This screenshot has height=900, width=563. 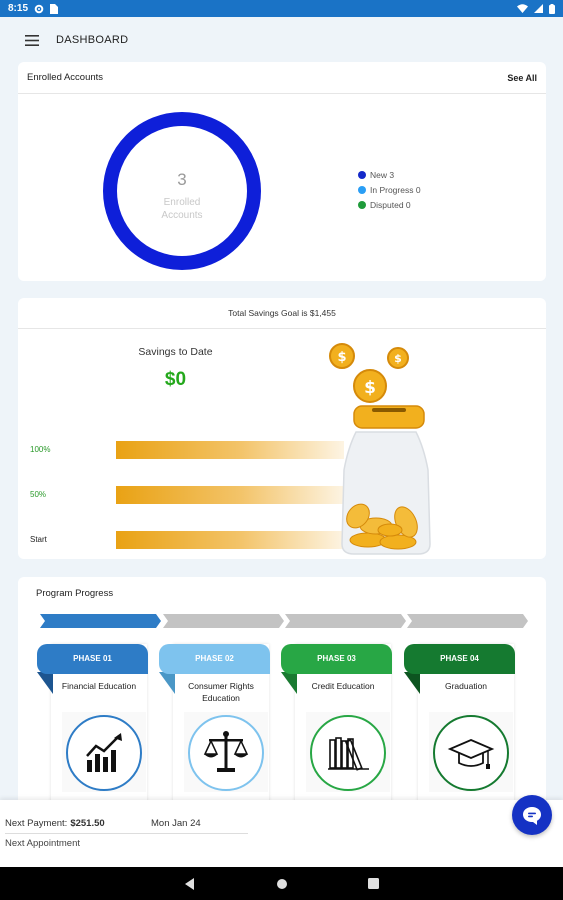 What do you see at coordinates (65, 77) in the screenshot?
I see `enrolled-accounts-title: Enrolled Accounts` at bounding box center [65, 77].